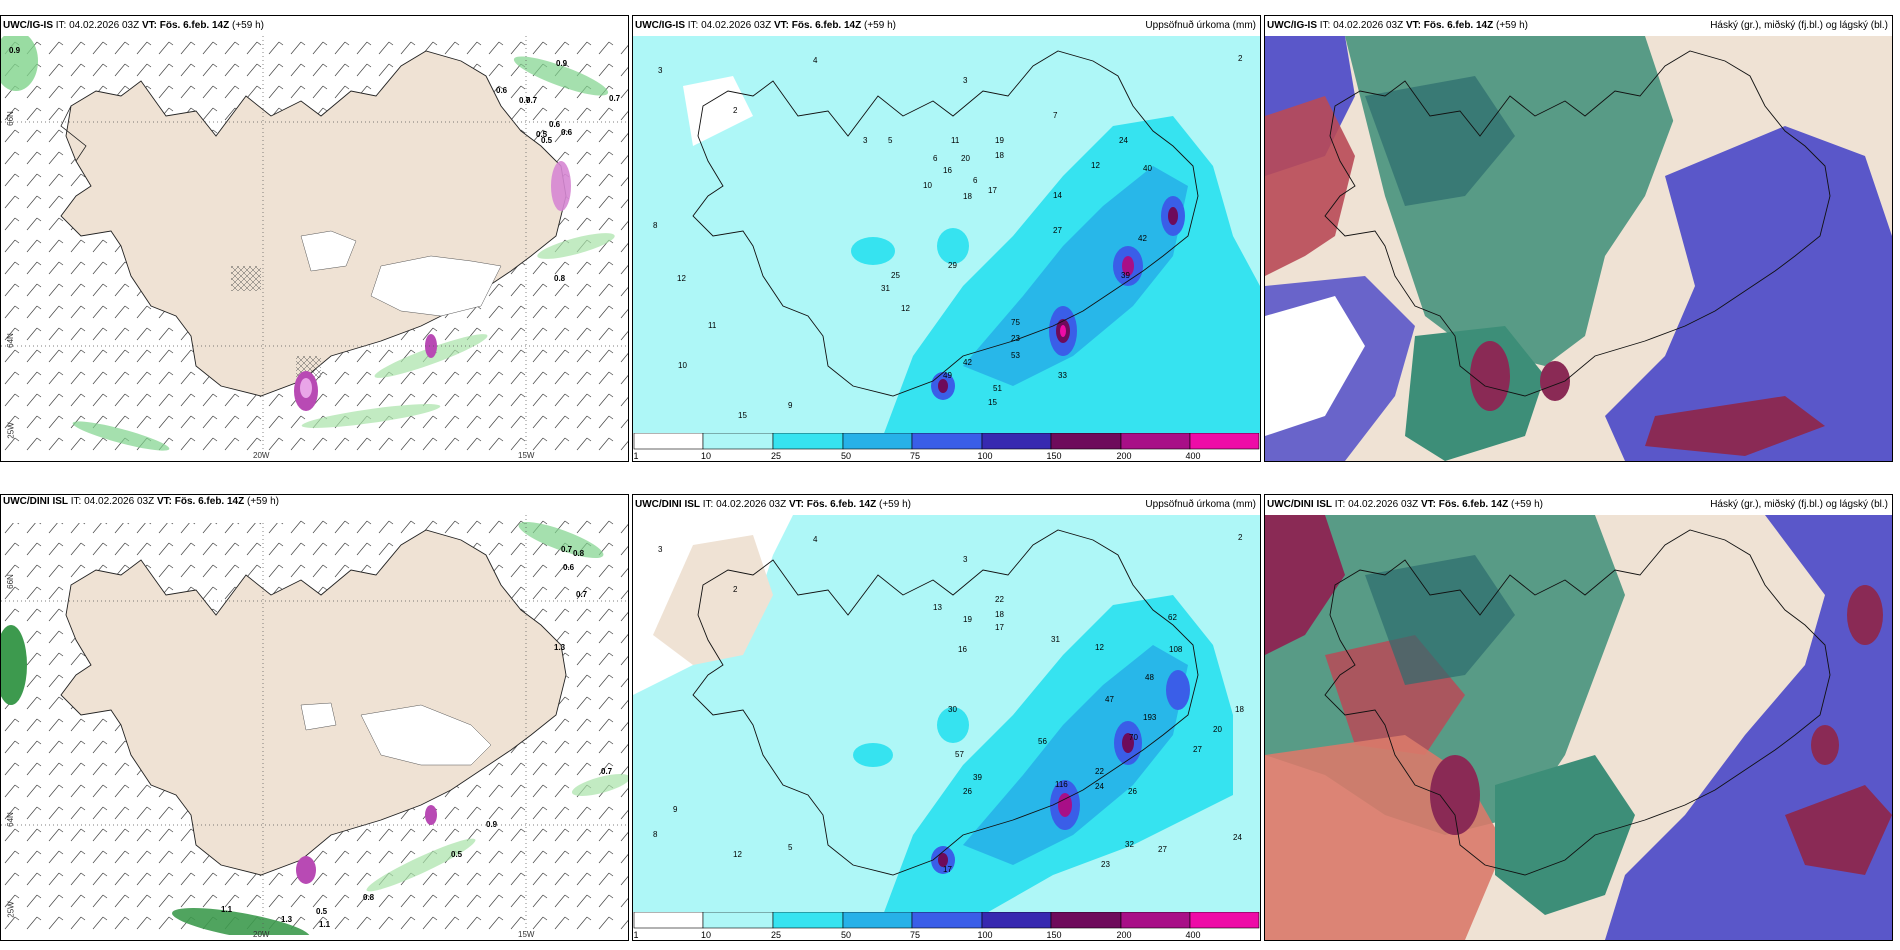 Image resolution: width=1900 pixels, height=950 pixels. Describe the element at coordinates (287, 919) in the screenshot. I see `map-value: 1.3` at that location.